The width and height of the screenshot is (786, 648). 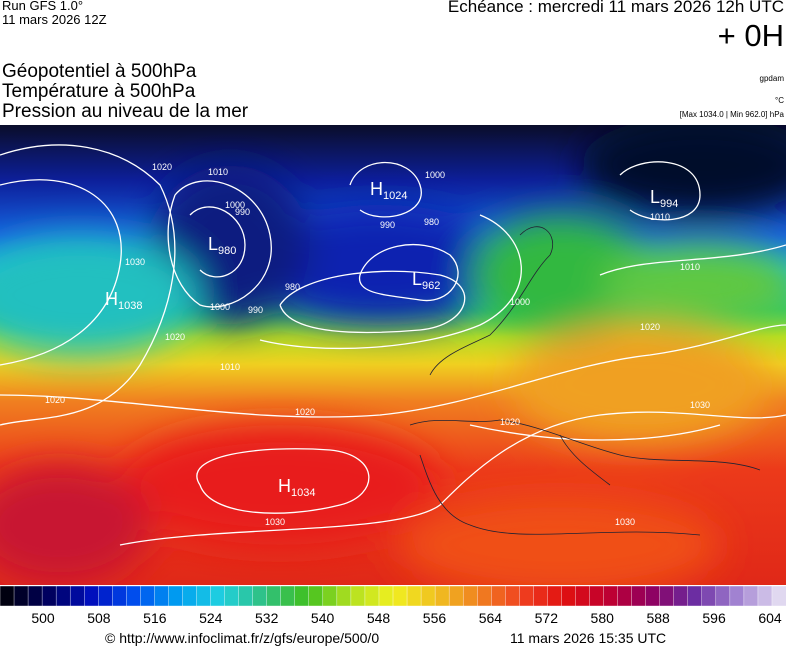 I want to click on colorbar-label: 580, so click(x=603, y=618).